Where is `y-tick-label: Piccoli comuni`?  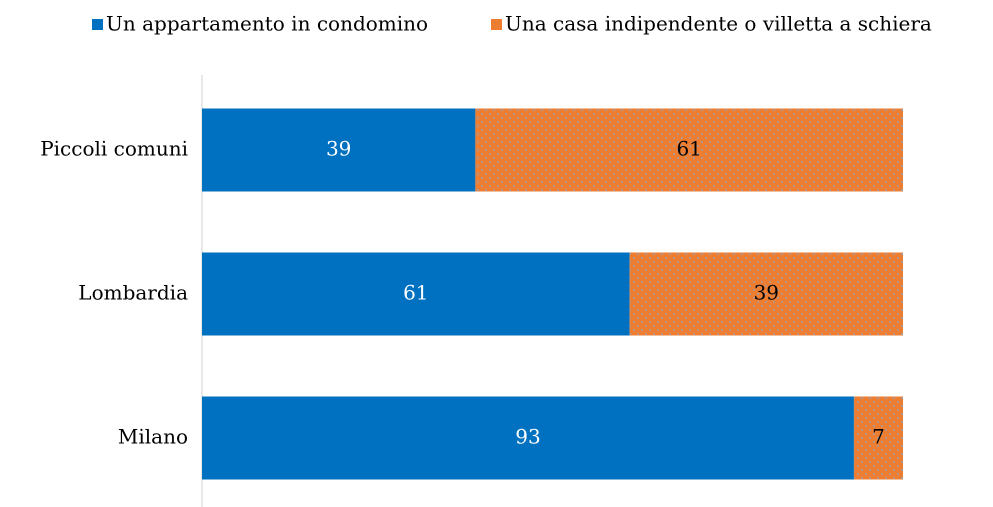
y-tick-label: Piccoli comuni is located at coordinates (114, 149).